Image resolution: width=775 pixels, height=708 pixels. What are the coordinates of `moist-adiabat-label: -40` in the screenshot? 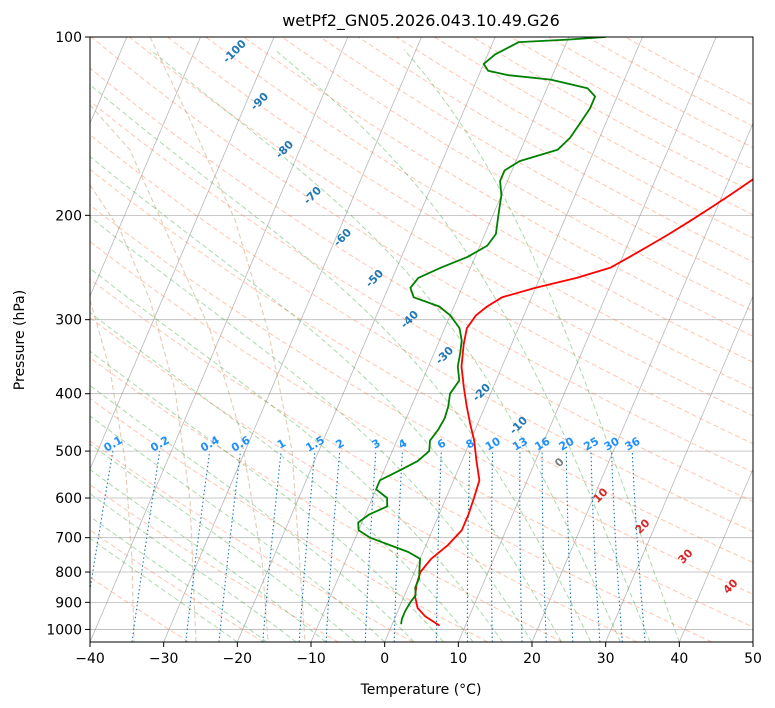 It's located at (409, 319).